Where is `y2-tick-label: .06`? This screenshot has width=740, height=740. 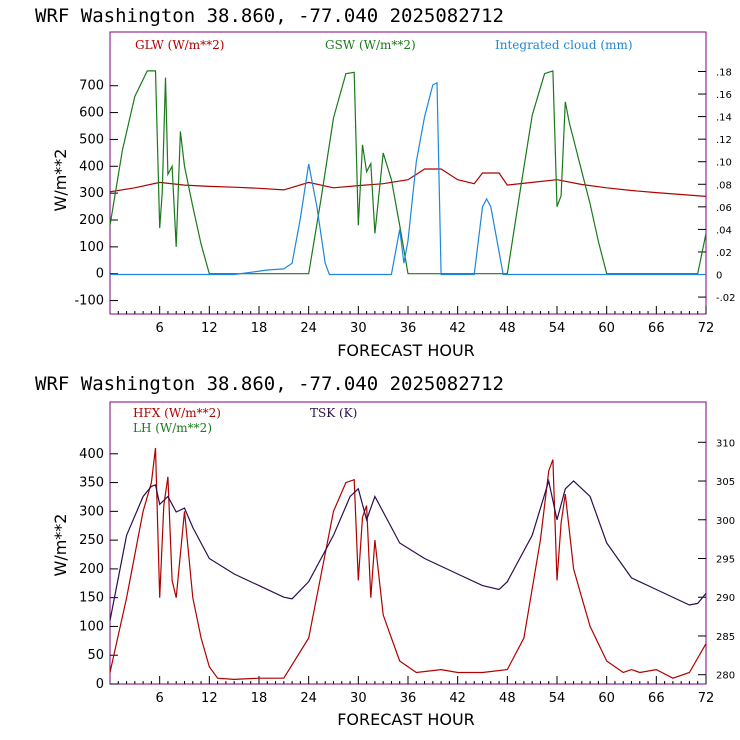 y2-tick-label: .06 is located at coordinates (724, 208).